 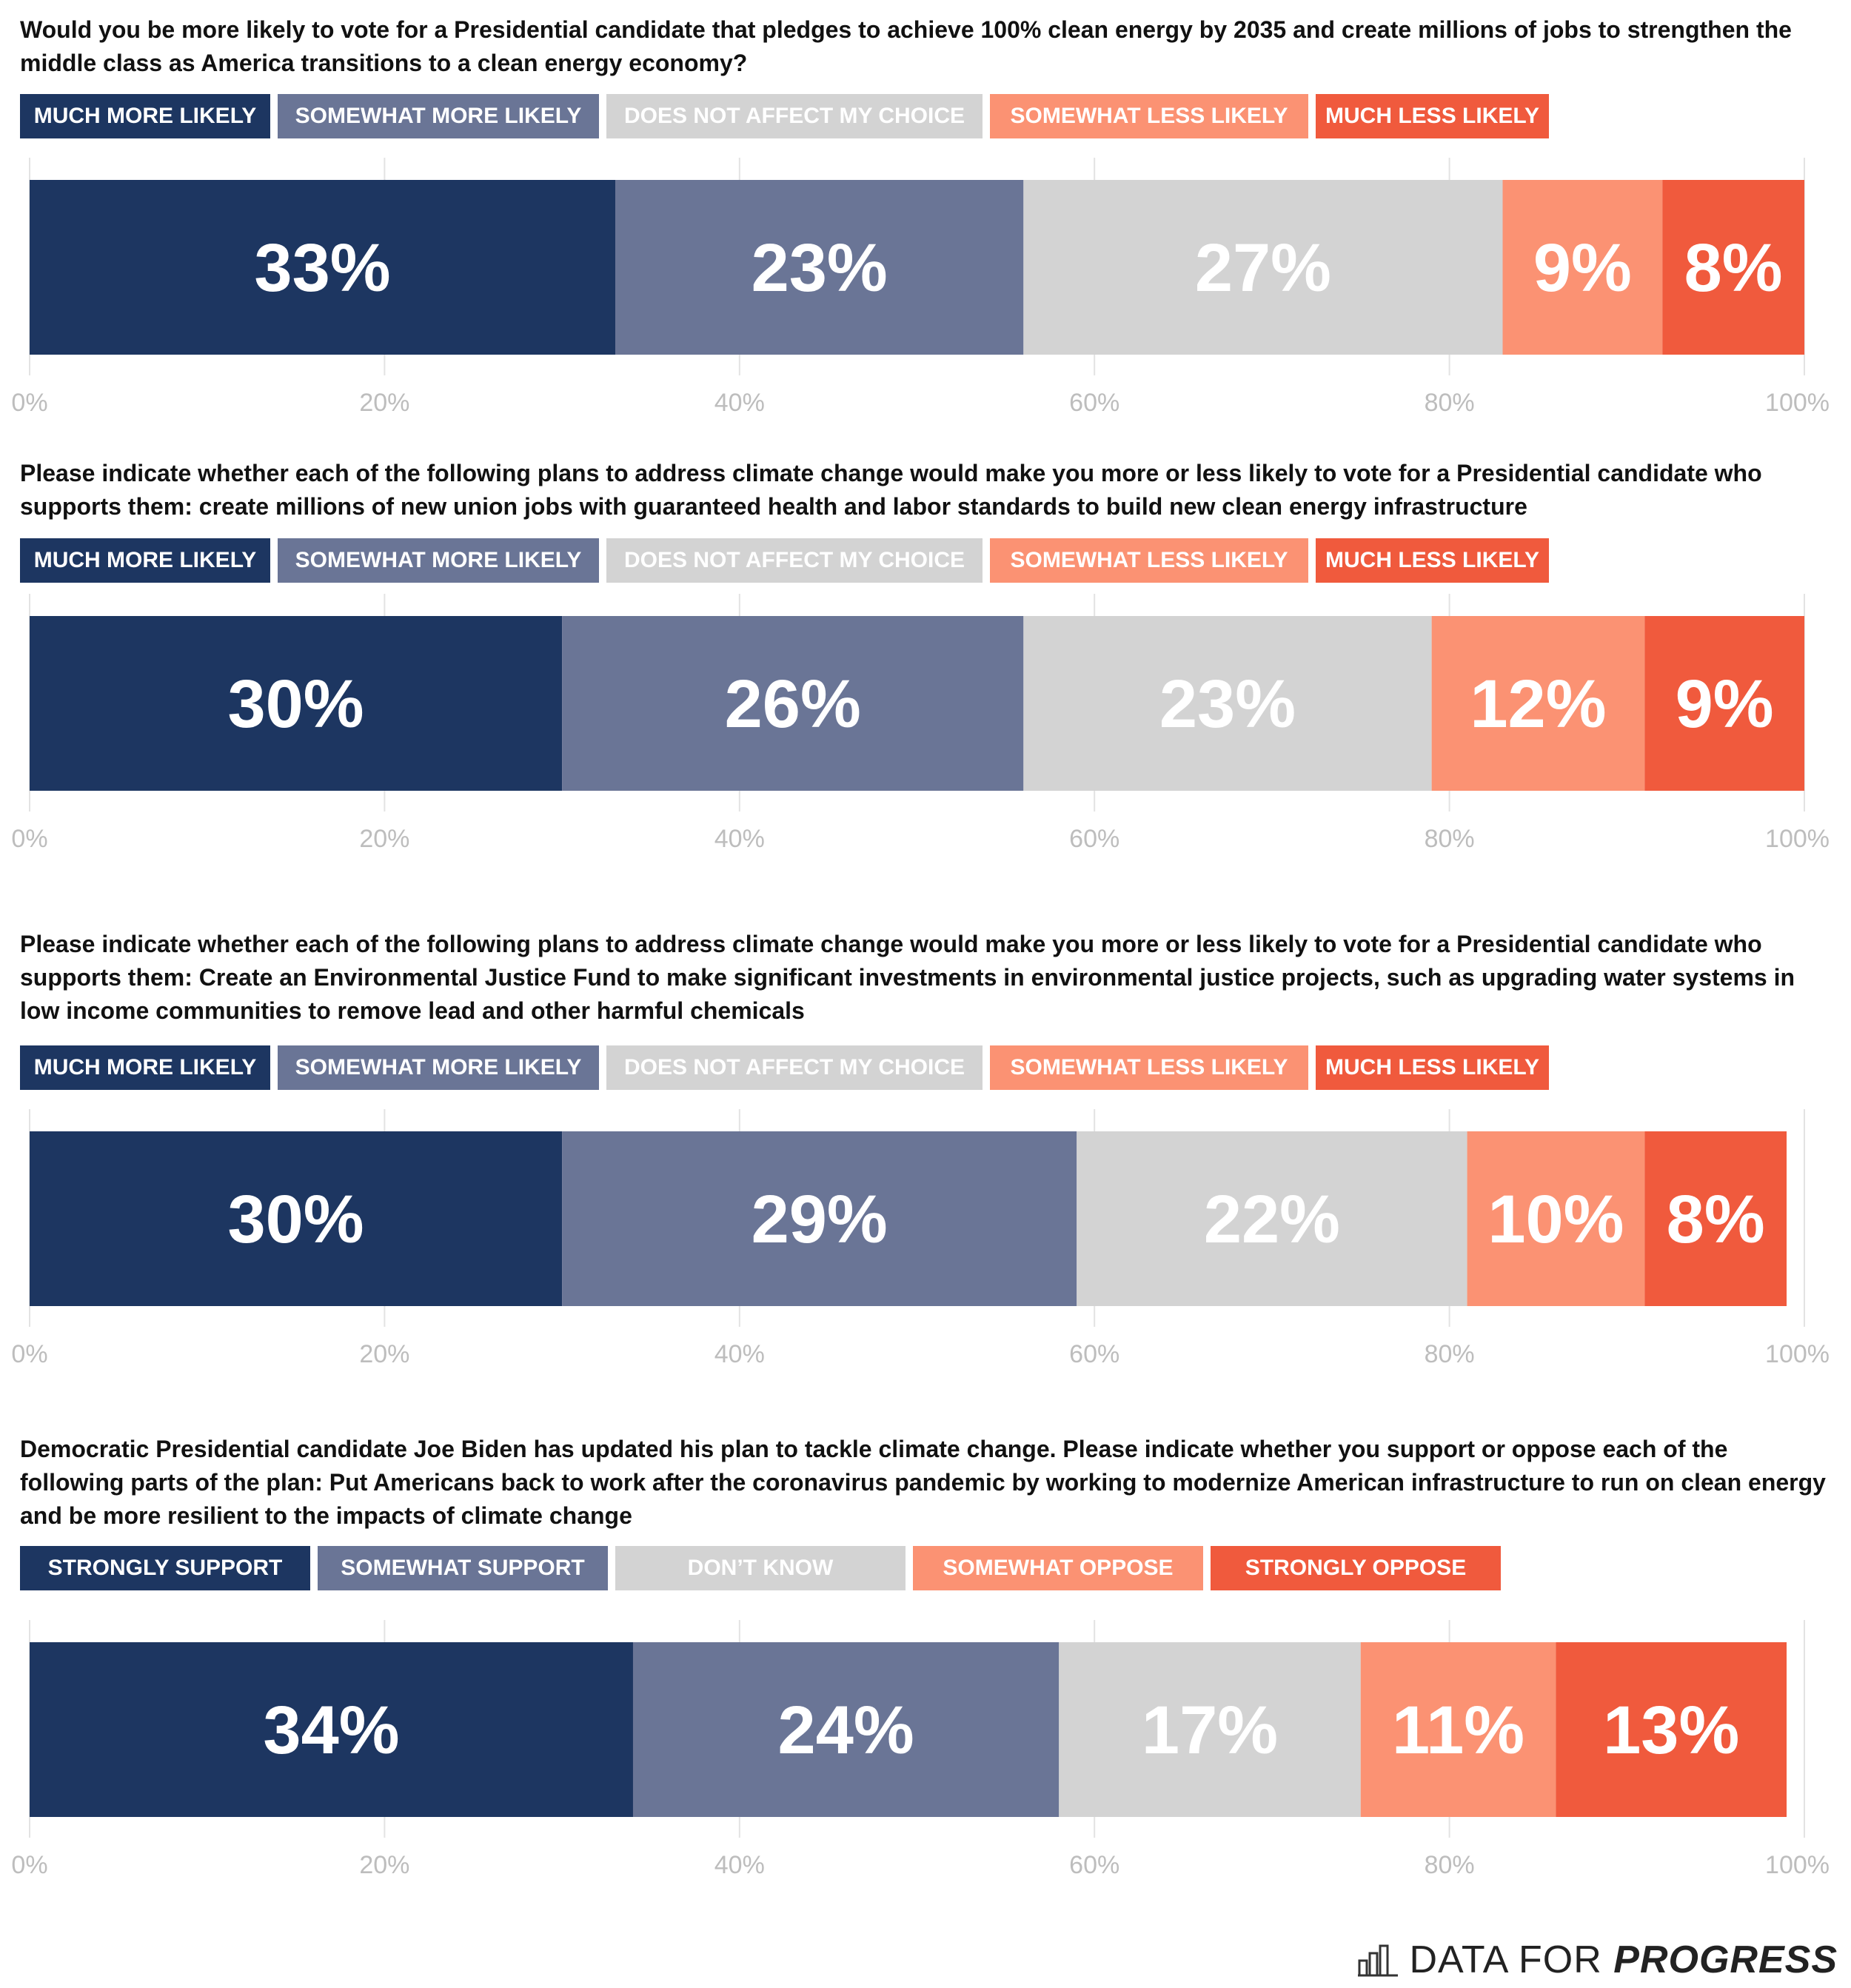 I want to click on data-label: 17%, so click(x=1210, y=1730).